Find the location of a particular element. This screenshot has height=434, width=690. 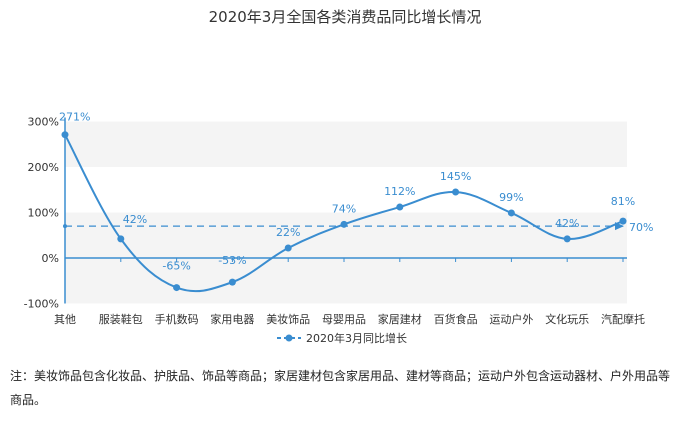

x-tick-label: 百货食品 is located at coordinates (456, 319).